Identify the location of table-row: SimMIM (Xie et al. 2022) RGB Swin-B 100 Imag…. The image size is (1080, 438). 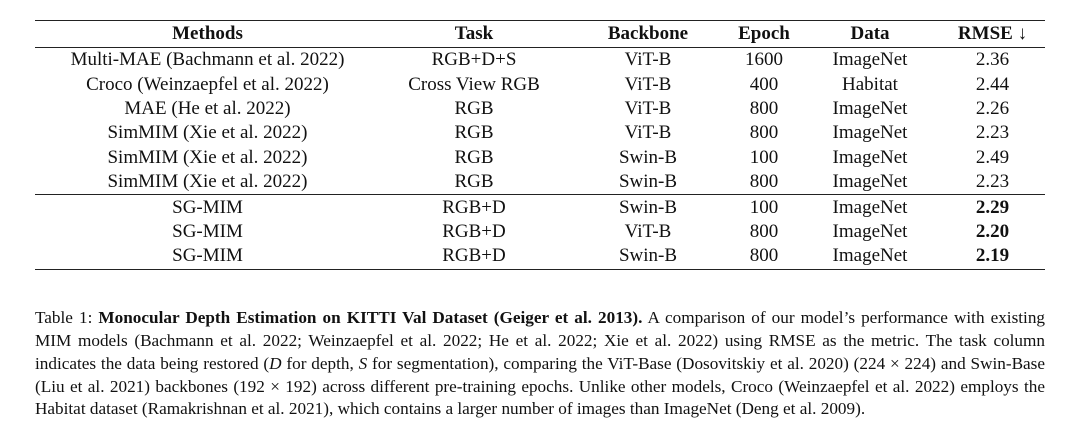
(540, 158).